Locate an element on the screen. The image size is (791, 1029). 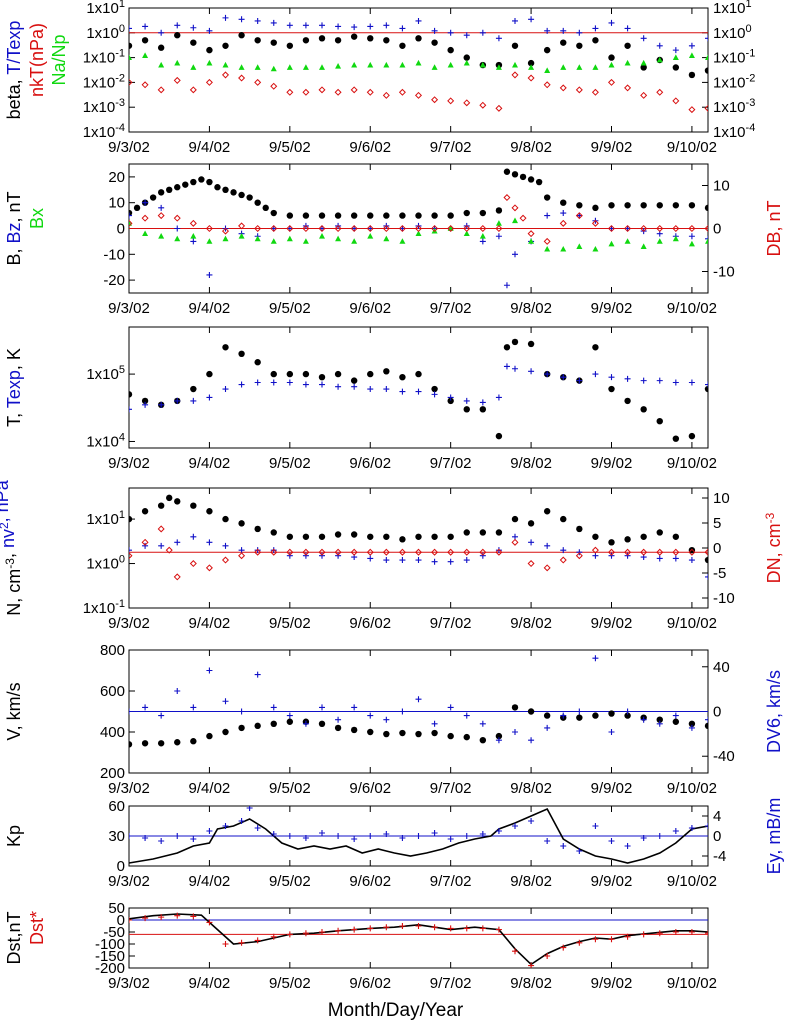
x-tick-label: 9/8/02 is located at coordinates (531, 463).